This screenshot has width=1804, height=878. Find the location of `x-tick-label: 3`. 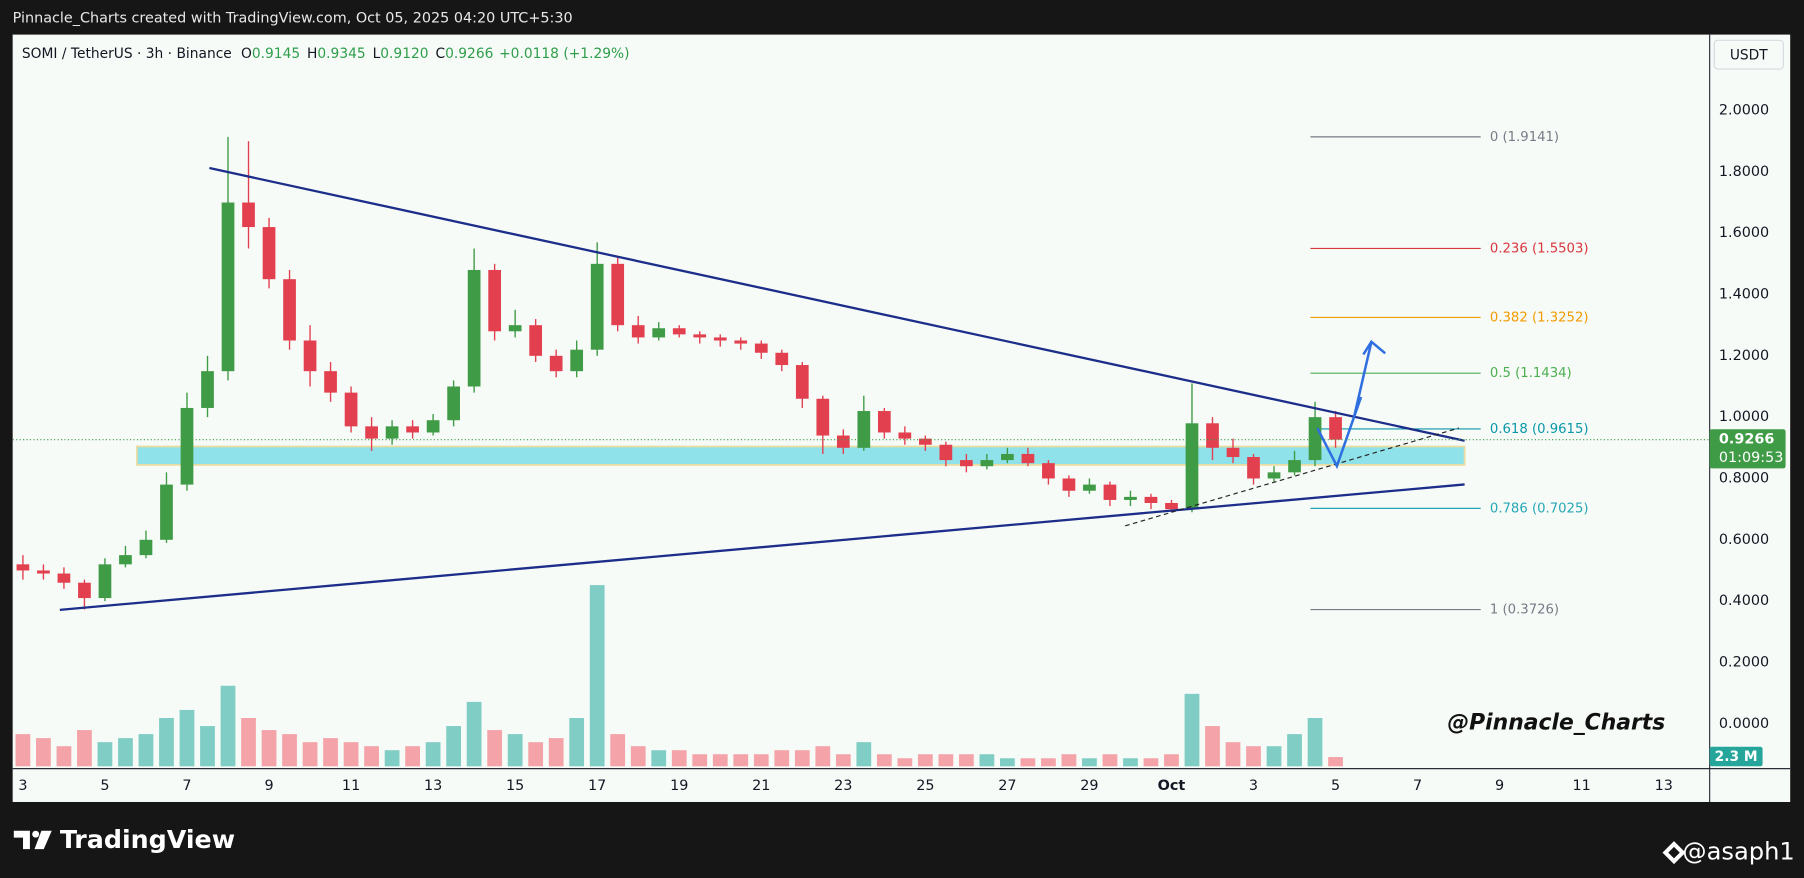

x-tick-label: 3 is located at coordinates (1253, 786).